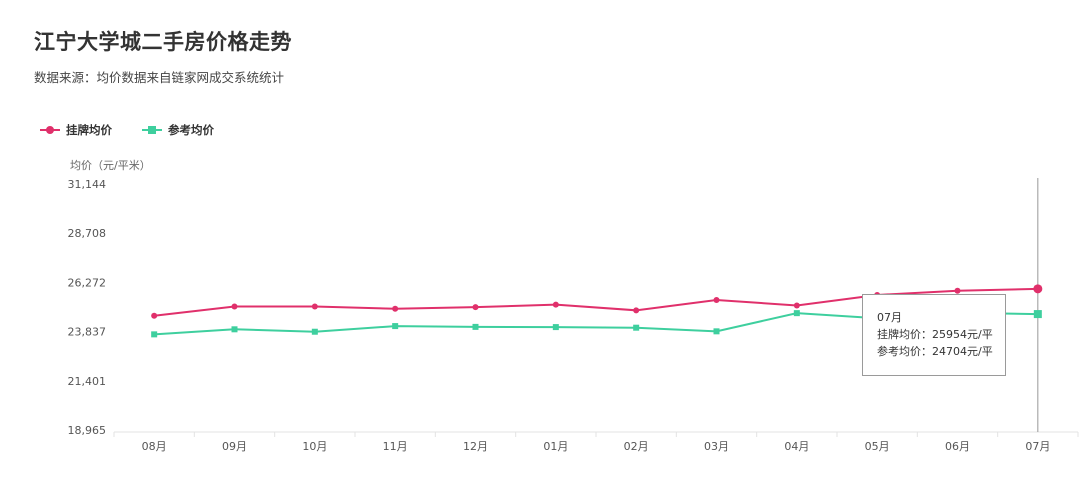 Image resolution: width=1080 pixels, height=493 pixels. I want to click on tooltip-listing-price: 挂牌均价：25954元/平, so click(935, 334).